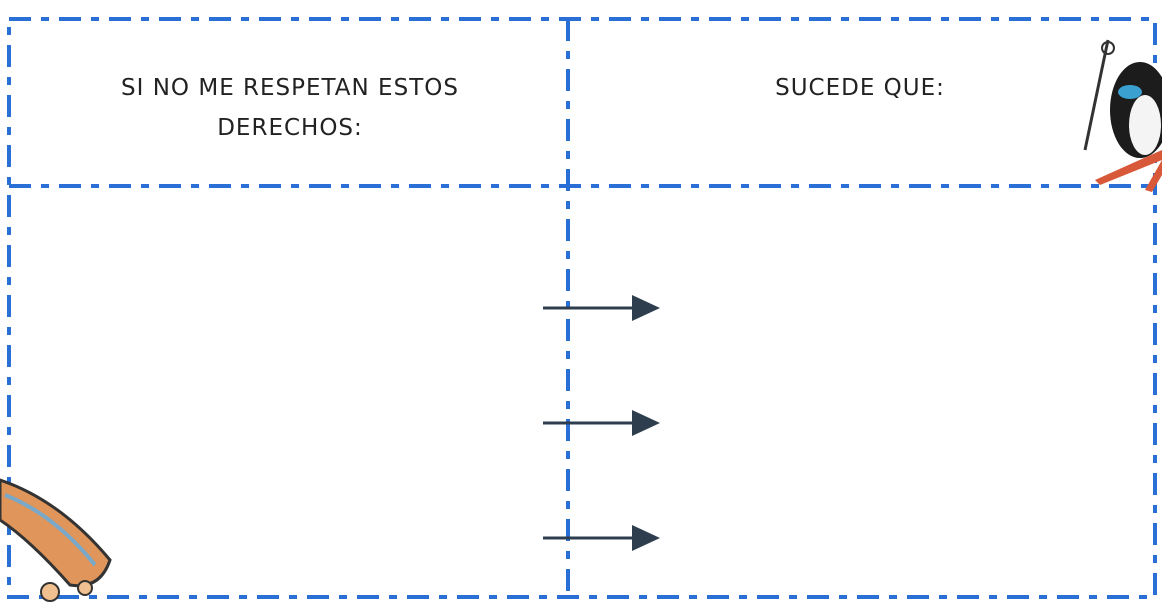 The width and height of the screenshot is (1162, 605). What do you see at coordinates (290, 108) in the screenshot?
I see `column-header: SI NO ME RESPETAN ESTOS DERECHOS:` at bounding box center [290, 108].